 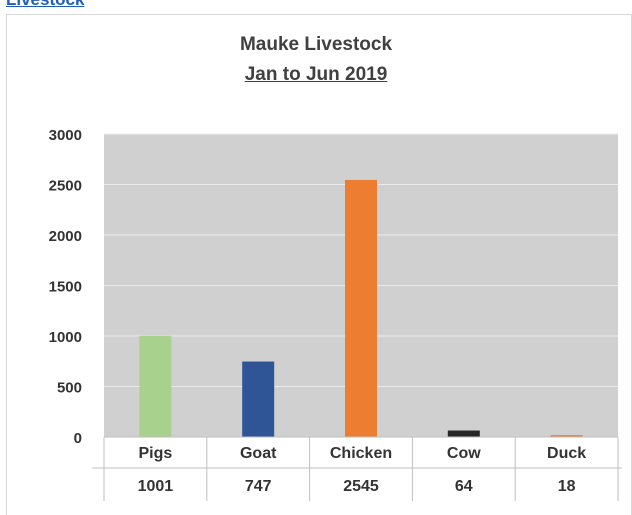 What do you see at coordinates (156, 453) in the screenshot?
I see `x-category-label: Pigs` at bounding box center [156, 453].